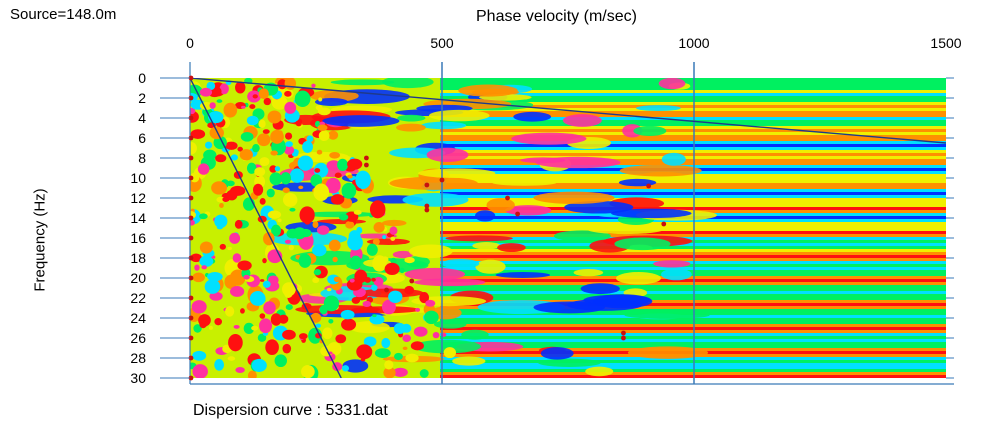  Describe the element at coordinates (138, 378) in the screenshot. I see `y-tick-label: 30` at that location.